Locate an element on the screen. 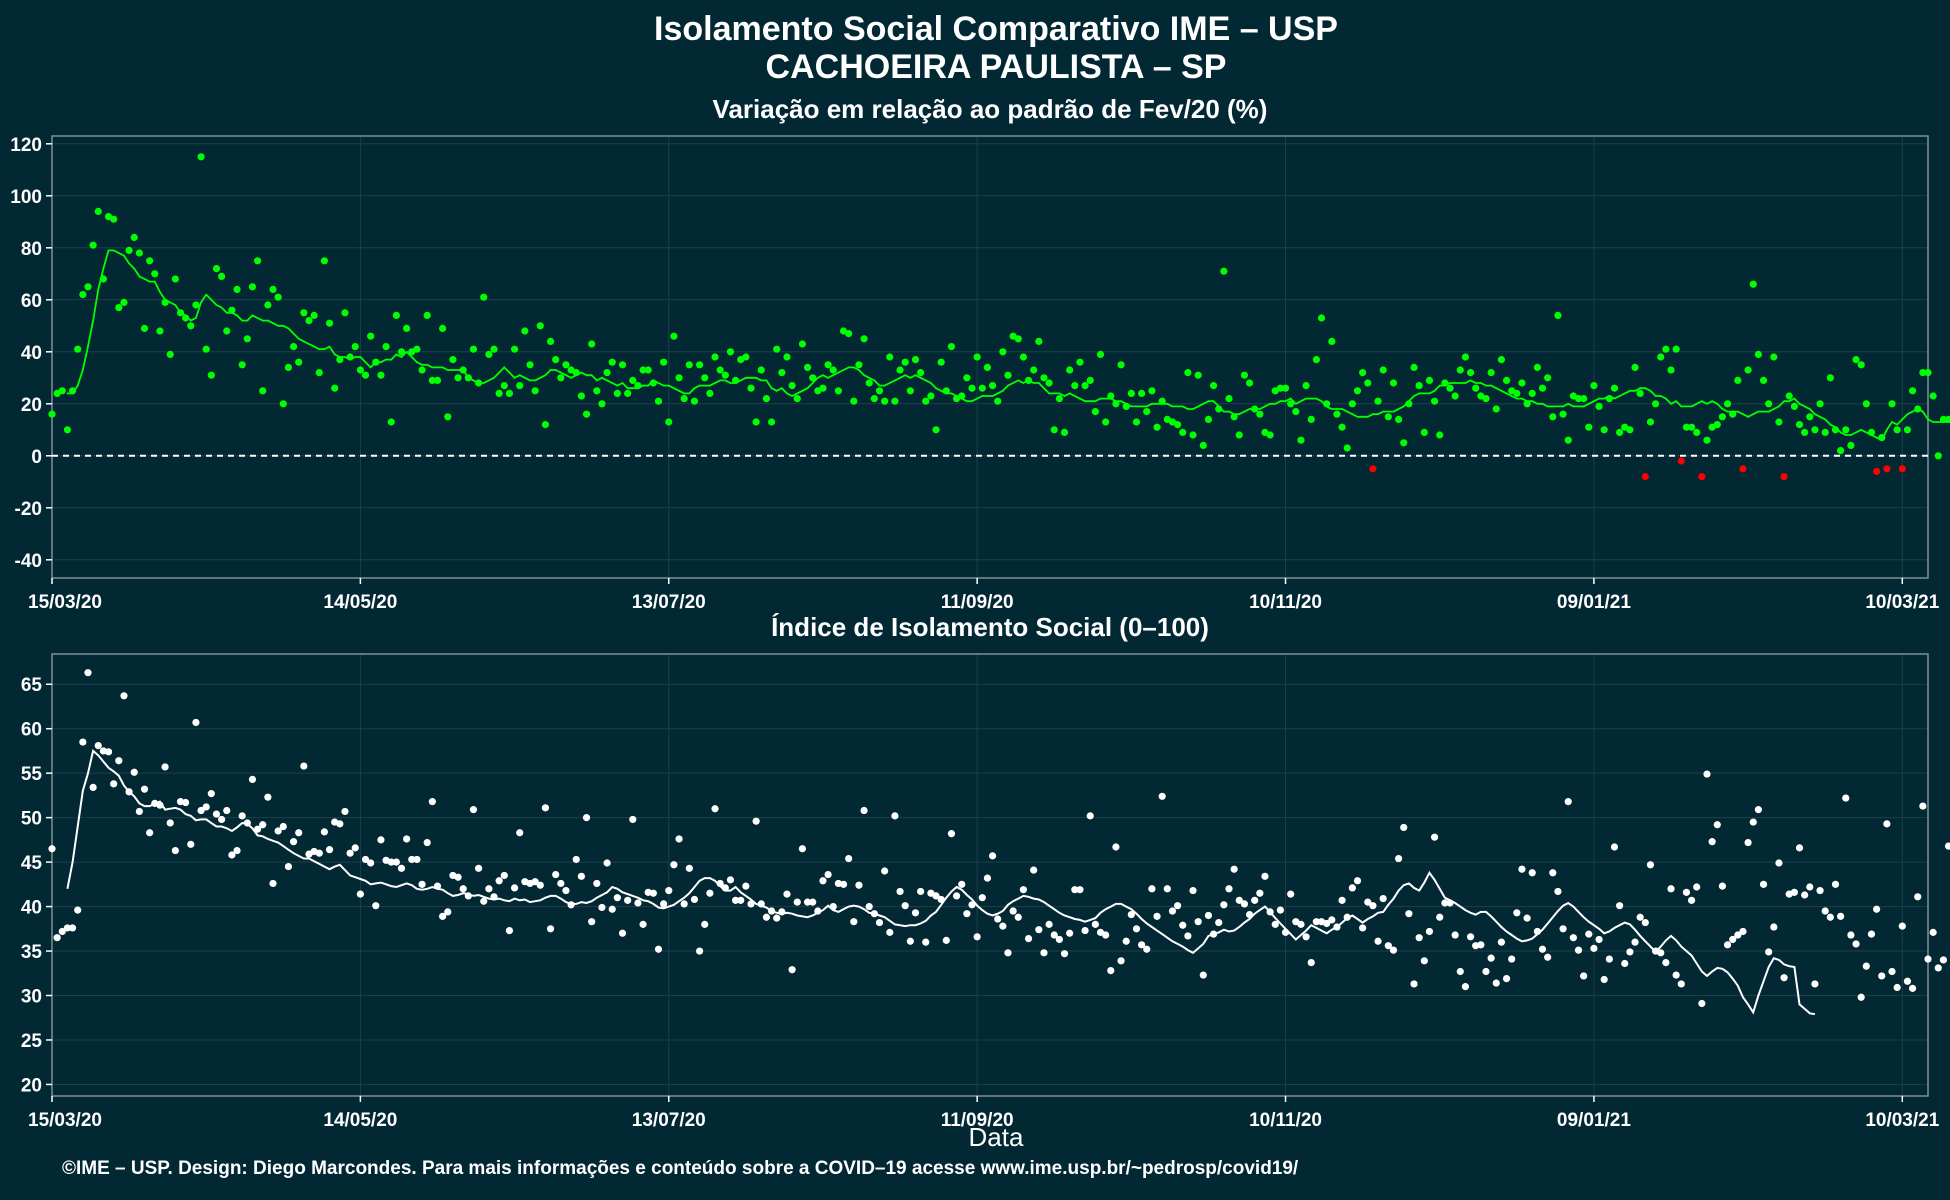 The width and height of the screenshot is (1950, 1200). x-tick-label: 14/05/20 is located at coordinates (360, 1120).